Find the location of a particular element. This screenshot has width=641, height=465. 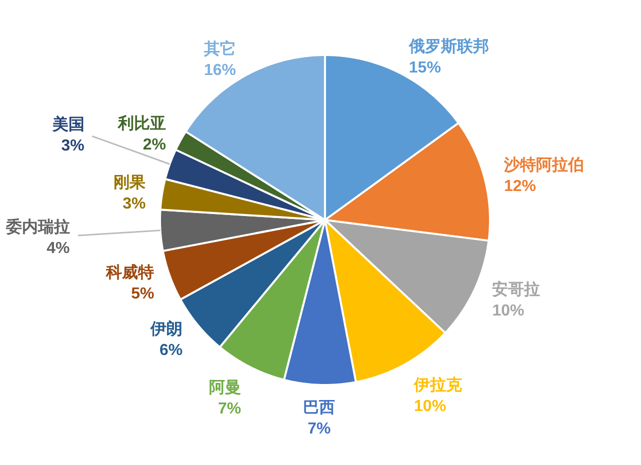

slice-label: 阿曼 is located at coordinates (225, 388).